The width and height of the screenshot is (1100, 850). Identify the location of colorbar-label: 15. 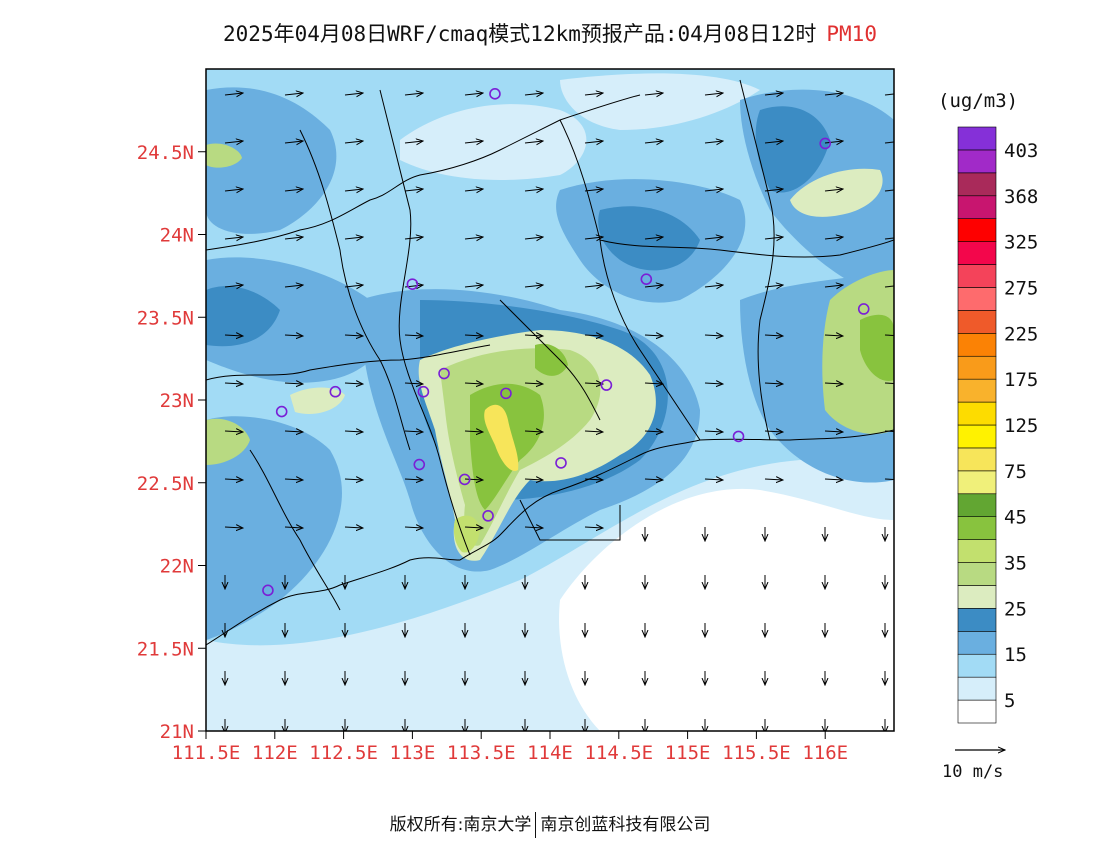
(1015, 655).